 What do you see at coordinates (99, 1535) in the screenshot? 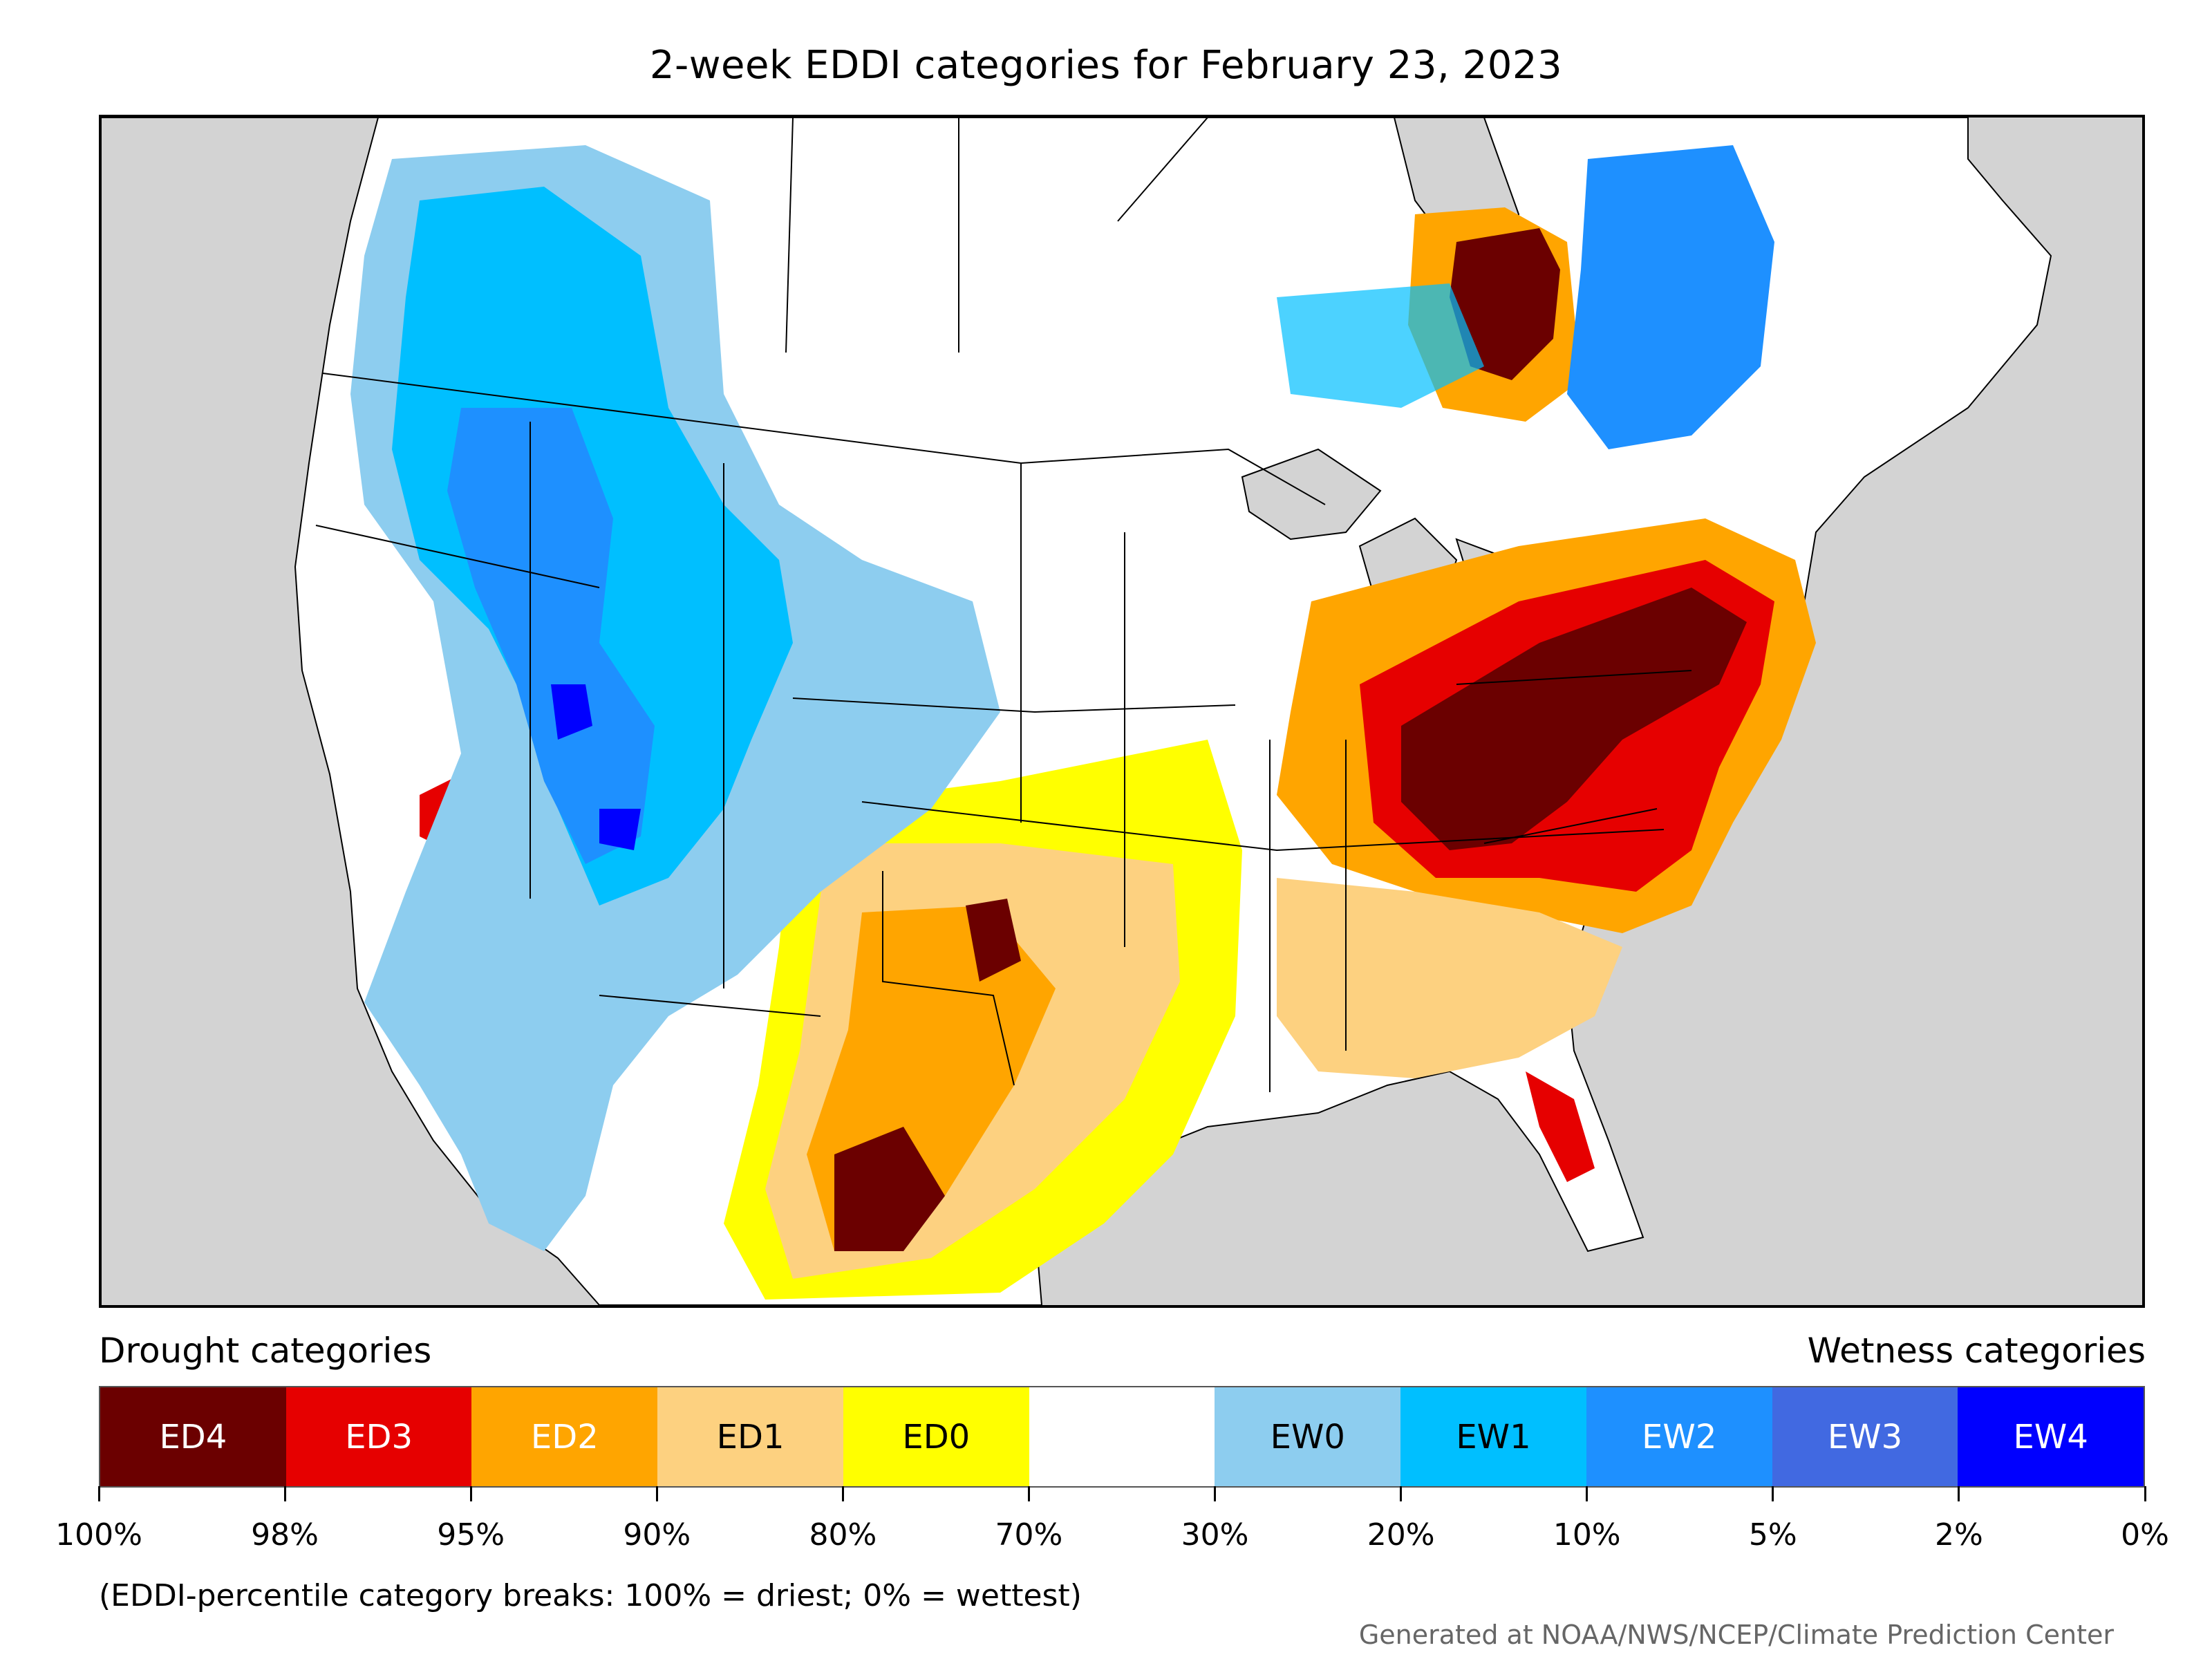
I see `legend-tick-label: 100%` at bounding box center [99, 1535].